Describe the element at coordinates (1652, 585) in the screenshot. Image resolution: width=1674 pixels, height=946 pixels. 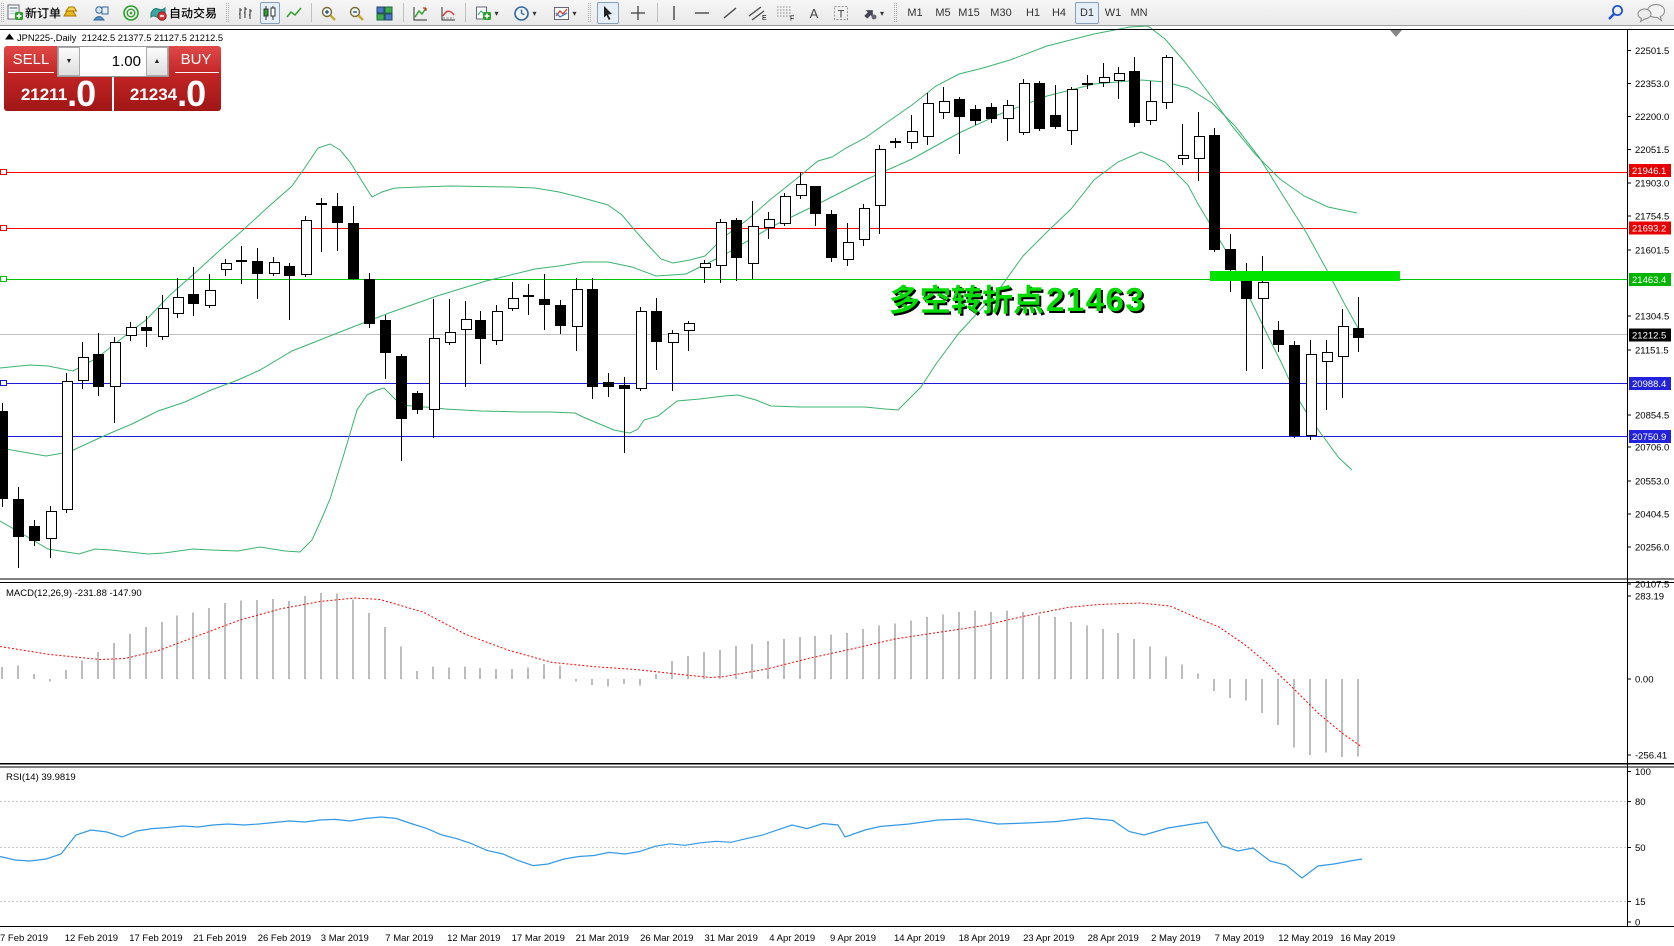
I see `svg-text: 20107.5` at that location.